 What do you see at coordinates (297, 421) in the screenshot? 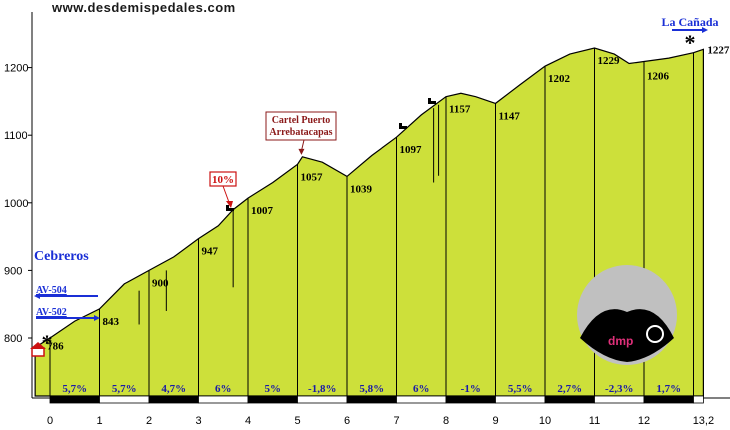
I see `x-tick-label: 5` at bounding box center [297, 421].